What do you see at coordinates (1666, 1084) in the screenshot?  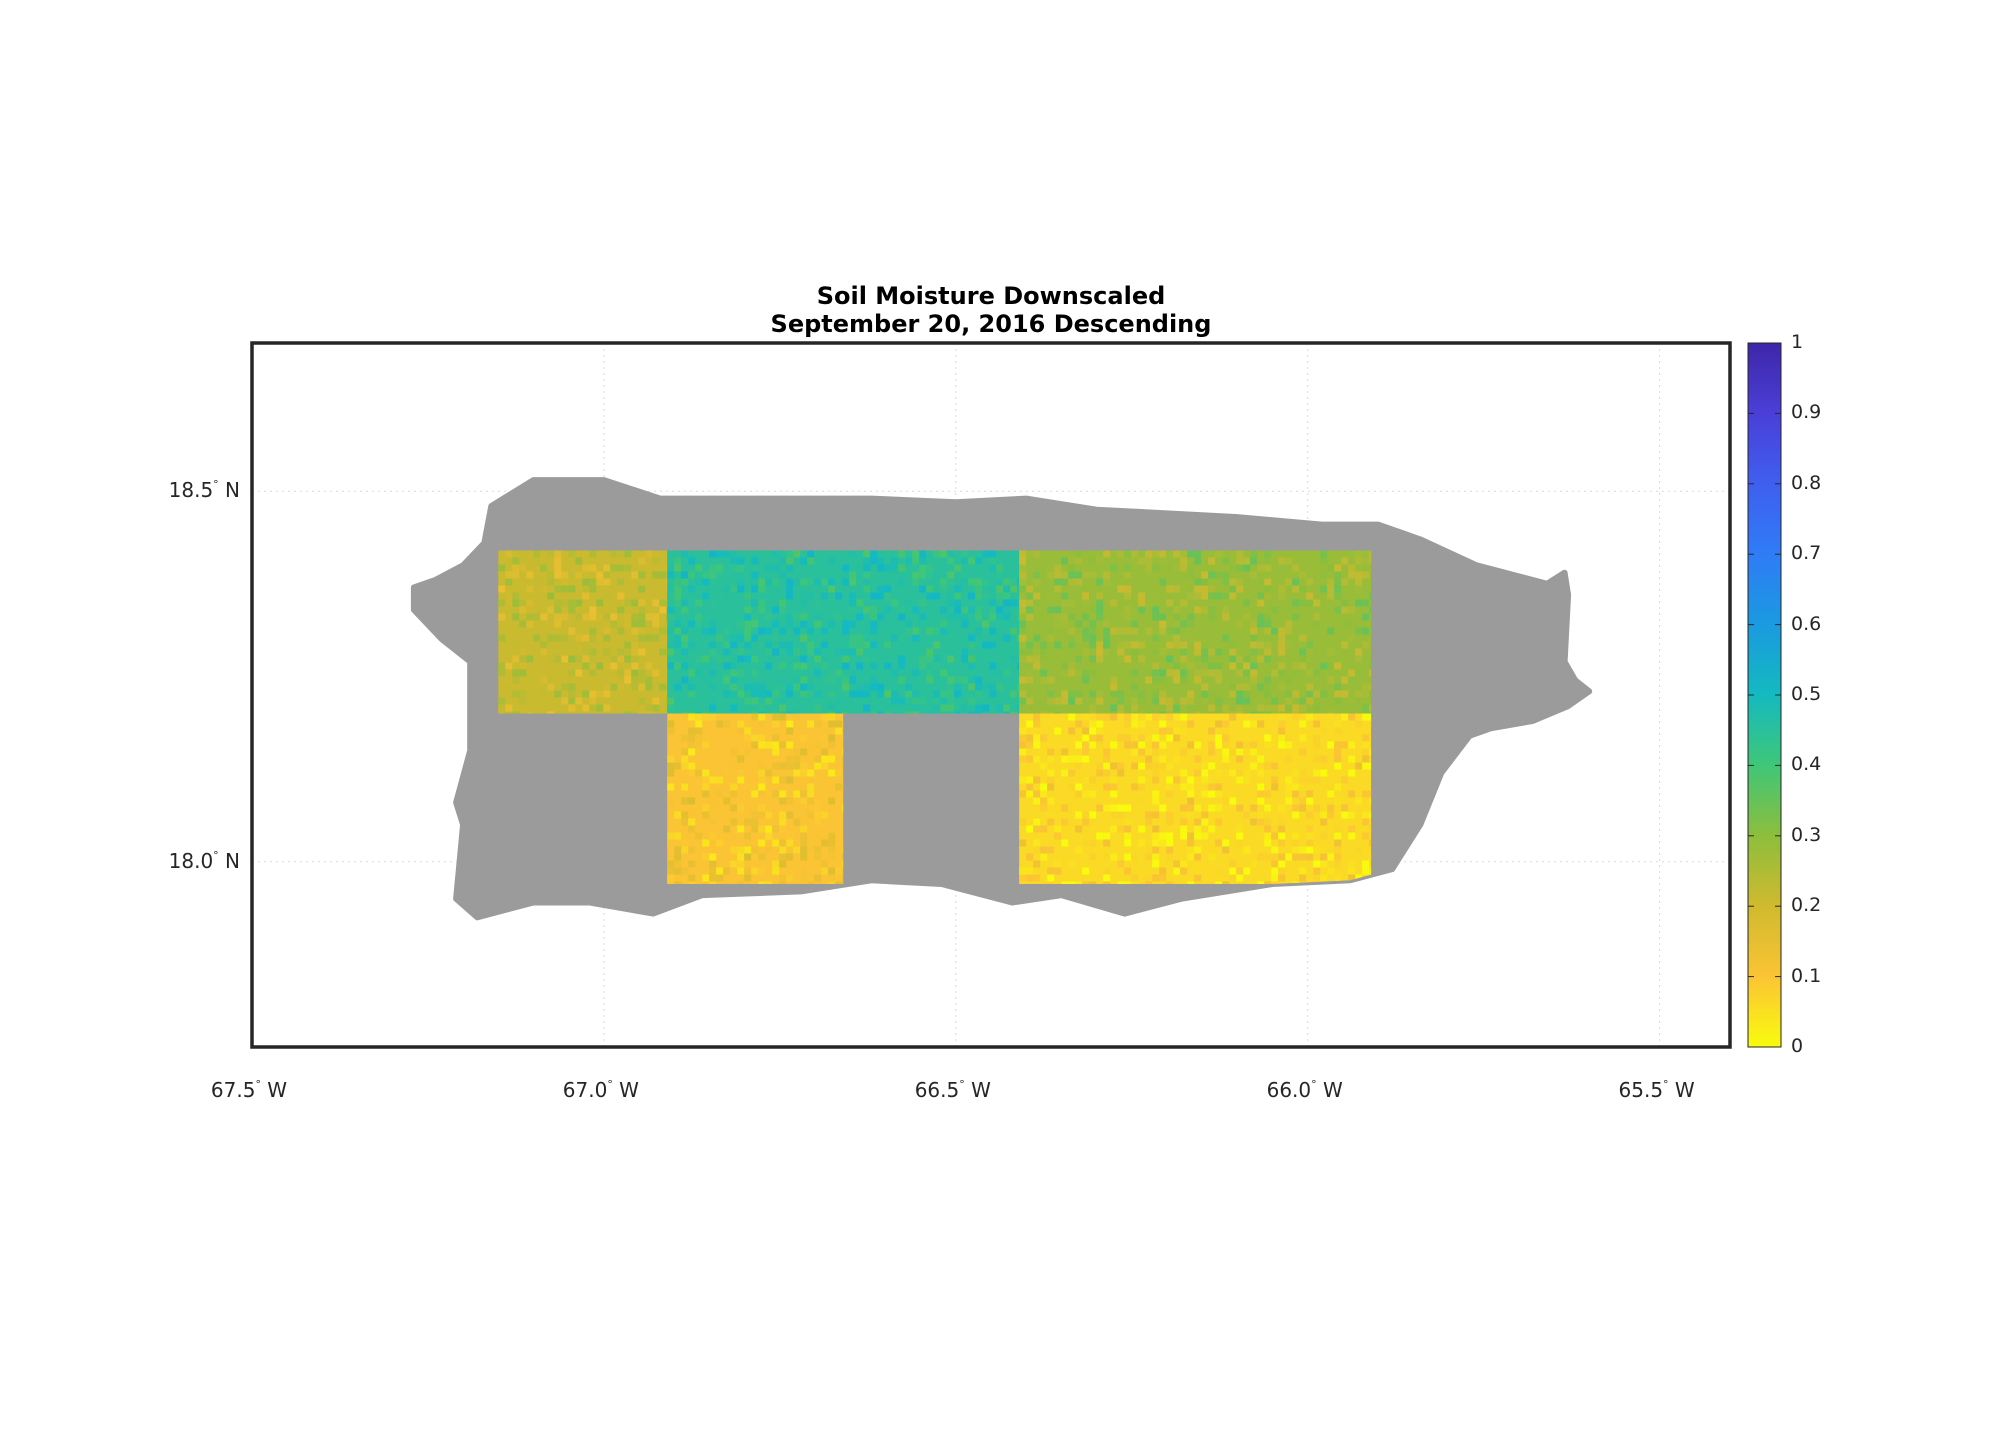 I see `x-tick-label-4-degree: °` at bounding box center [1666, 1084].